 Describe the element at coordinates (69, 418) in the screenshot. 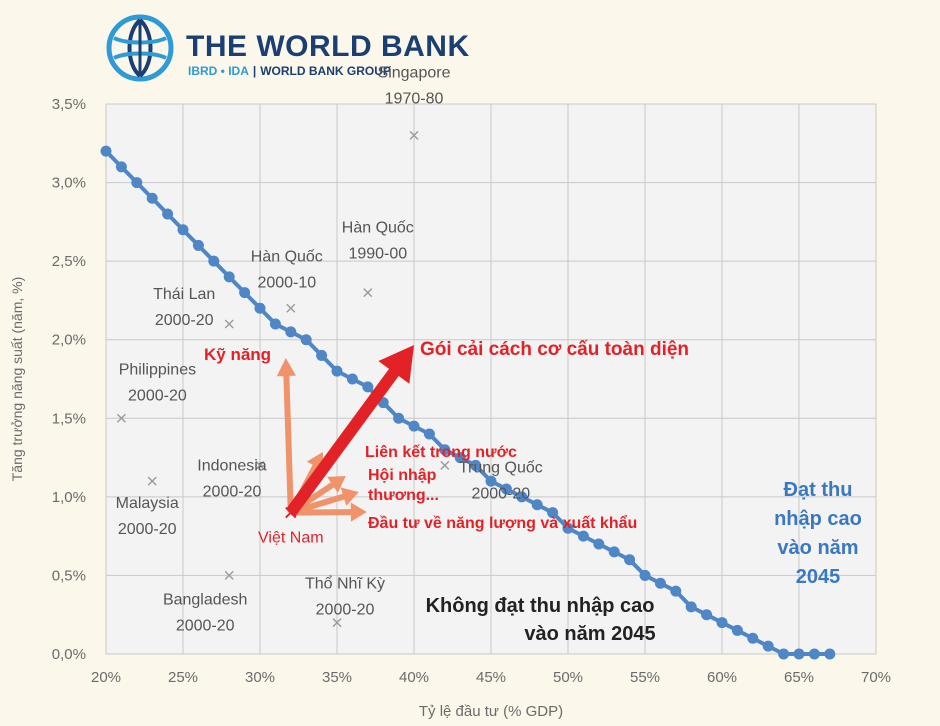

I see `y-tick-label: 1,5%` at that location.